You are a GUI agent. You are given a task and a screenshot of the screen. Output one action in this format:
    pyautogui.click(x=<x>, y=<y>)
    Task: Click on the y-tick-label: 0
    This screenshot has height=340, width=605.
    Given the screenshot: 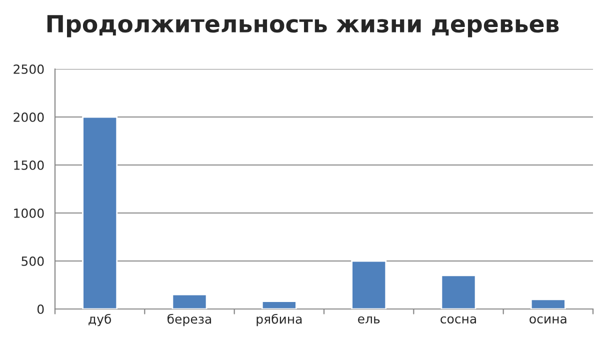 What is the action you would take?
    pyautogui.click(x=40, y=309)
    